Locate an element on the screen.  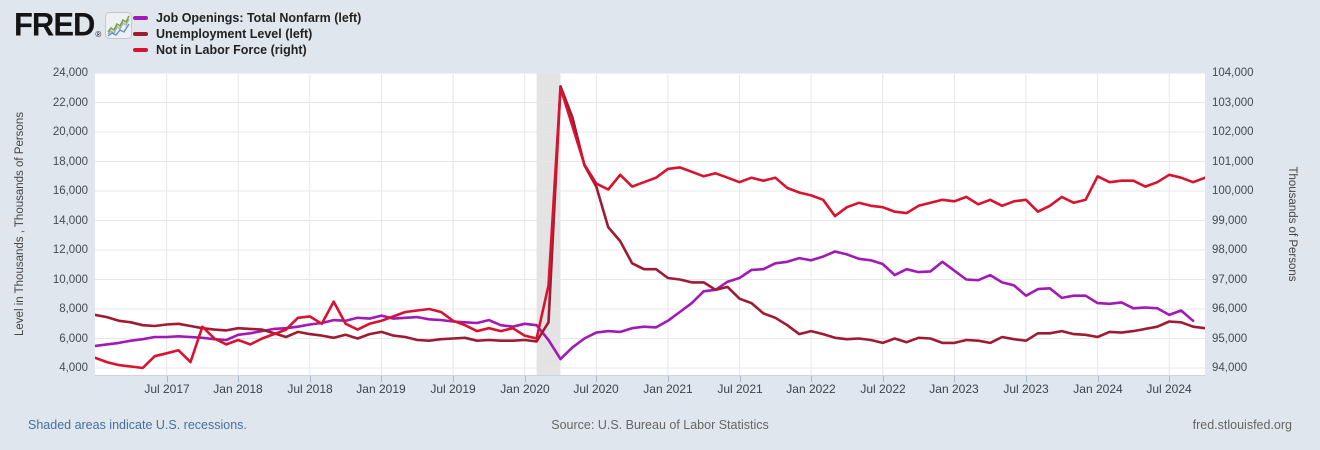
x-axis-tick-label: Jan 2022 is located at coordinates (811, 389).